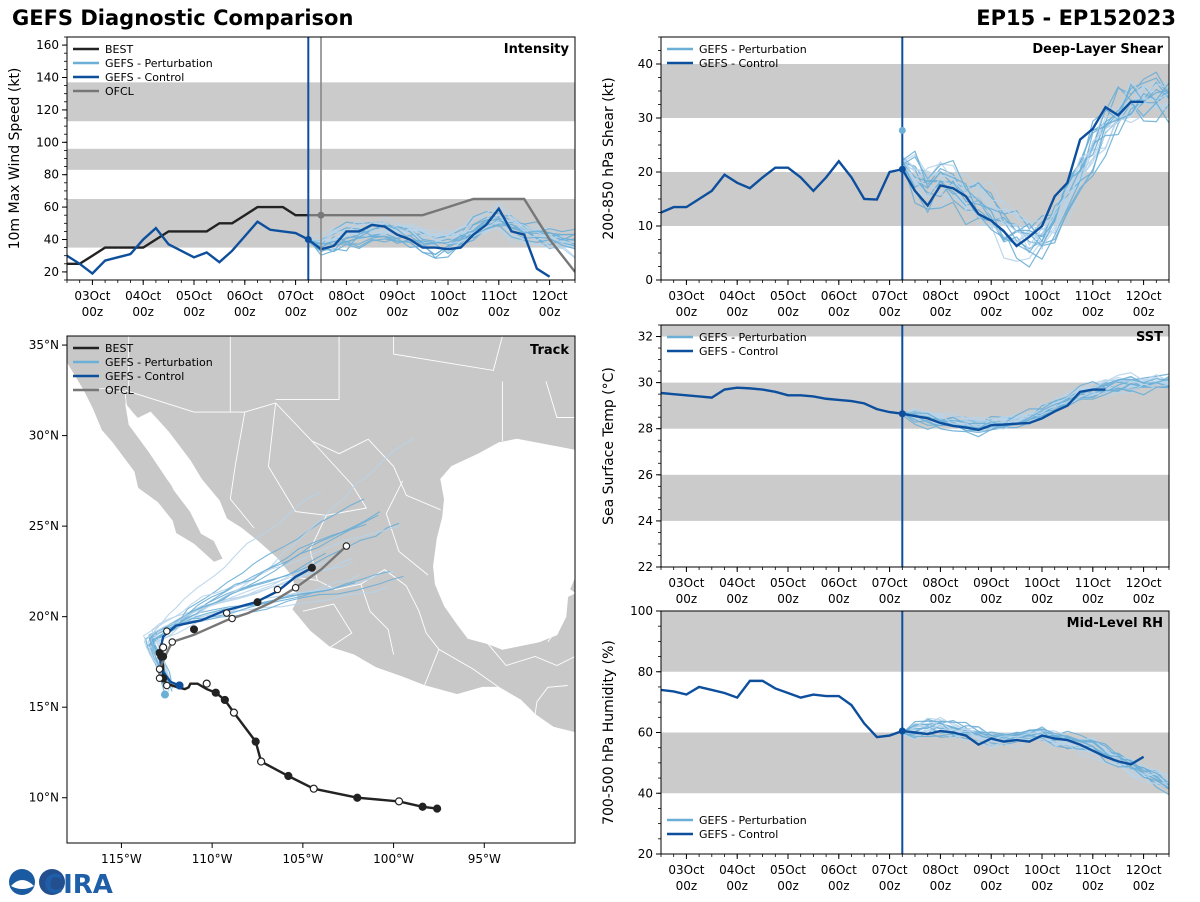 The width and height of the screenshot is (1200, 902). I want to click on rh-plot-area, so click(915, 732).